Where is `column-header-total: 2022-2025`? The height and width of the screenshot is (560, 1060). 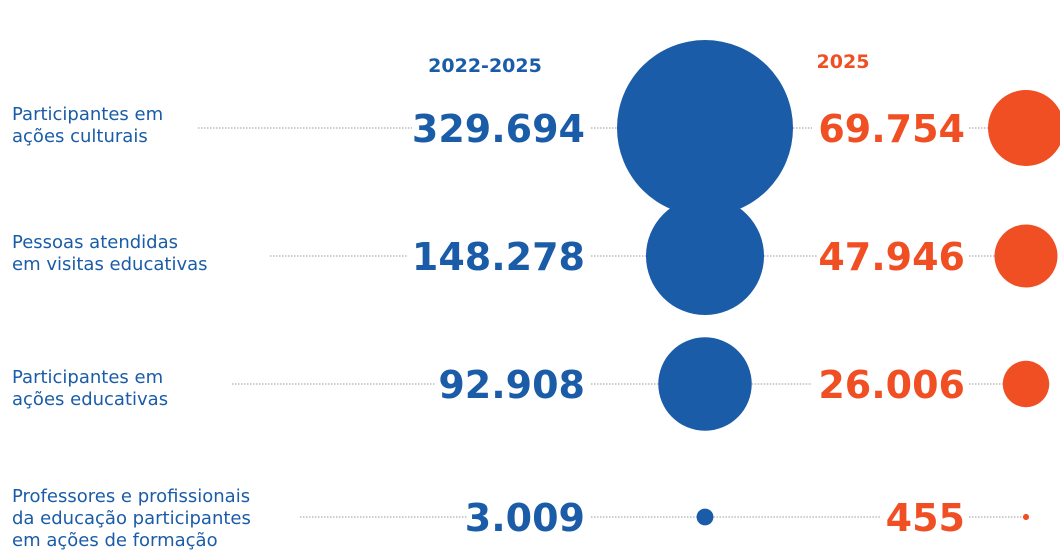
column-header-total: 2022-2025 is located at coordinates (485, 66).